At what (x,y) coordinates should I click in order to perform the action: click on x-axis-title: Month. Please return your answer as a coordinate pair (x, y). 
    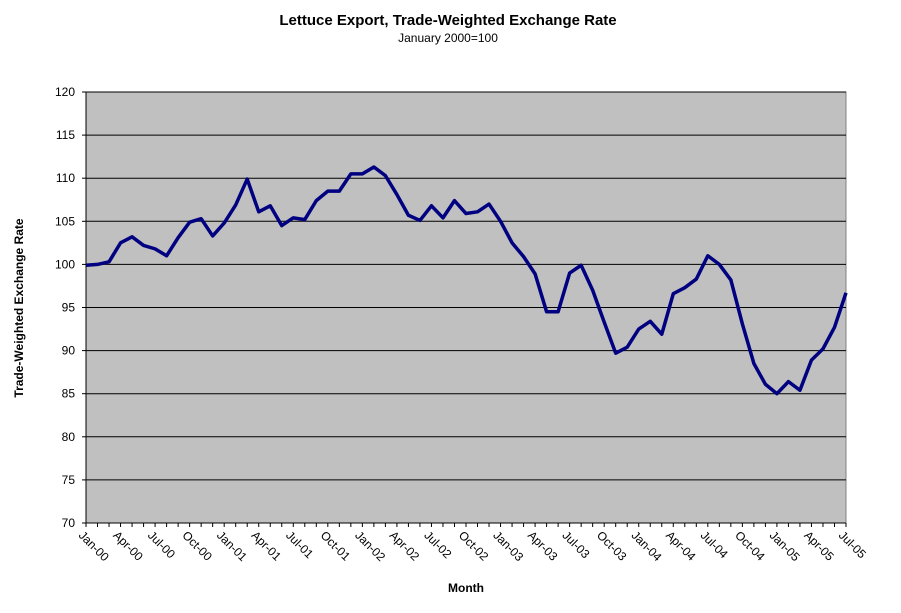
    Looking at the image, I should click on (466, 588).